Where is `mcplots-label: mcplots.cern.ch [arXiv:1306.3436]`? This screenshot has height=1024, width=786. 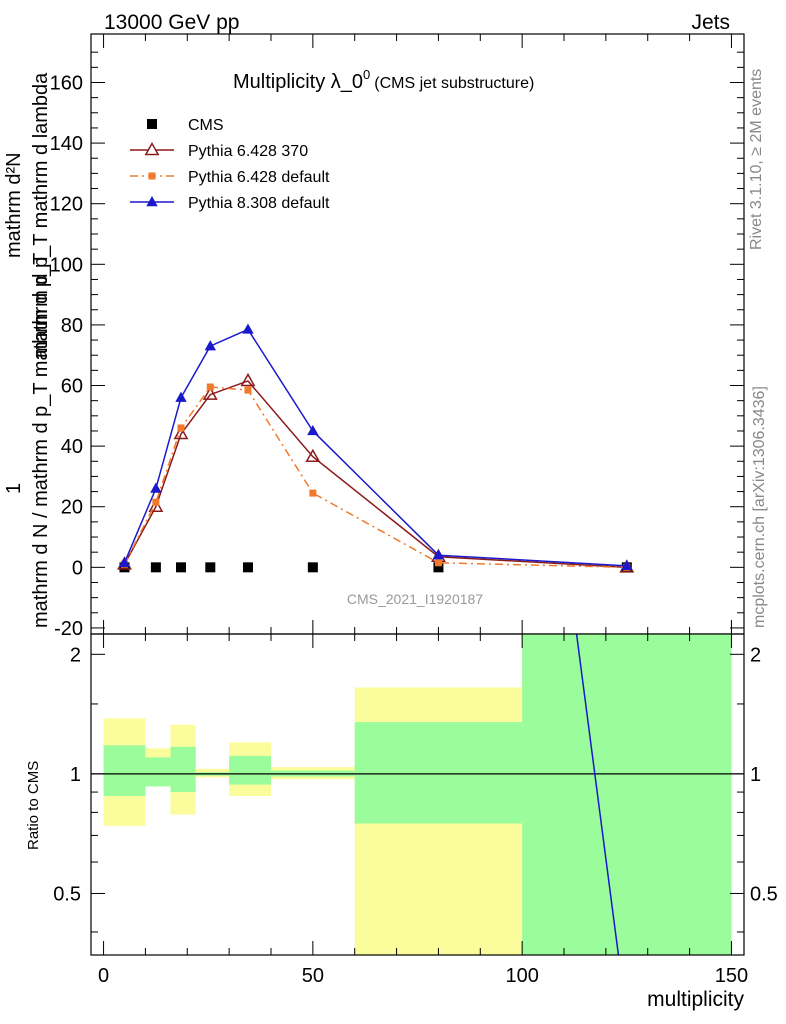
mcplots-label: mcplots.cern.ch [arXiv:1306.3436] is located at coordinates (759, 507).